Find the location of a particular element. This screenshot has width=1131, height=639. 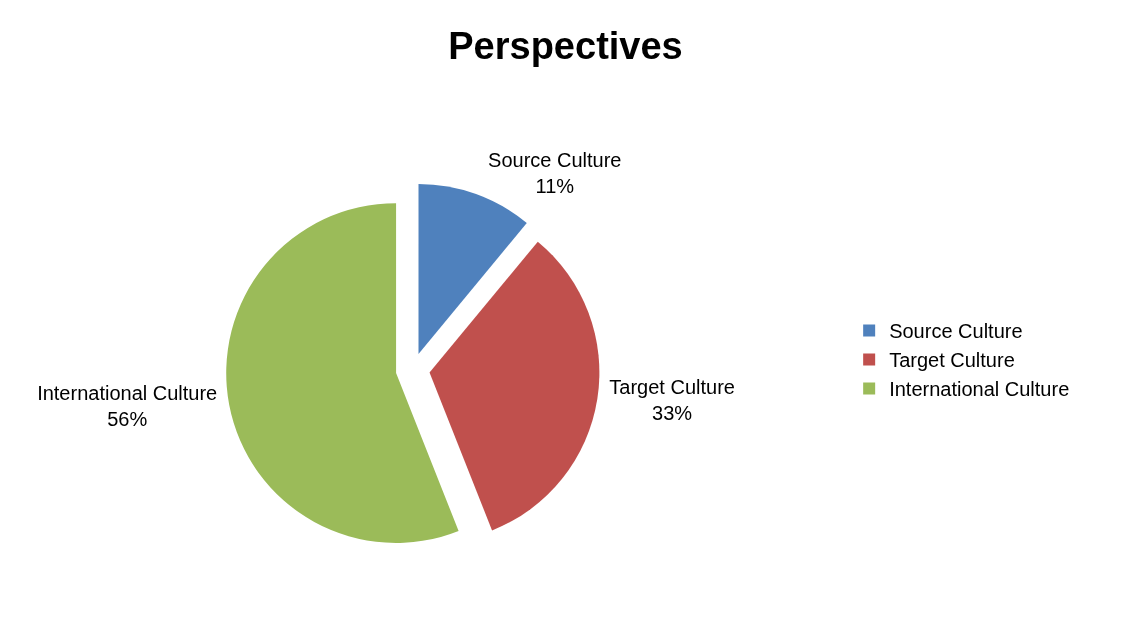

slice-label: International Culture is located at coordinates (127, 392).